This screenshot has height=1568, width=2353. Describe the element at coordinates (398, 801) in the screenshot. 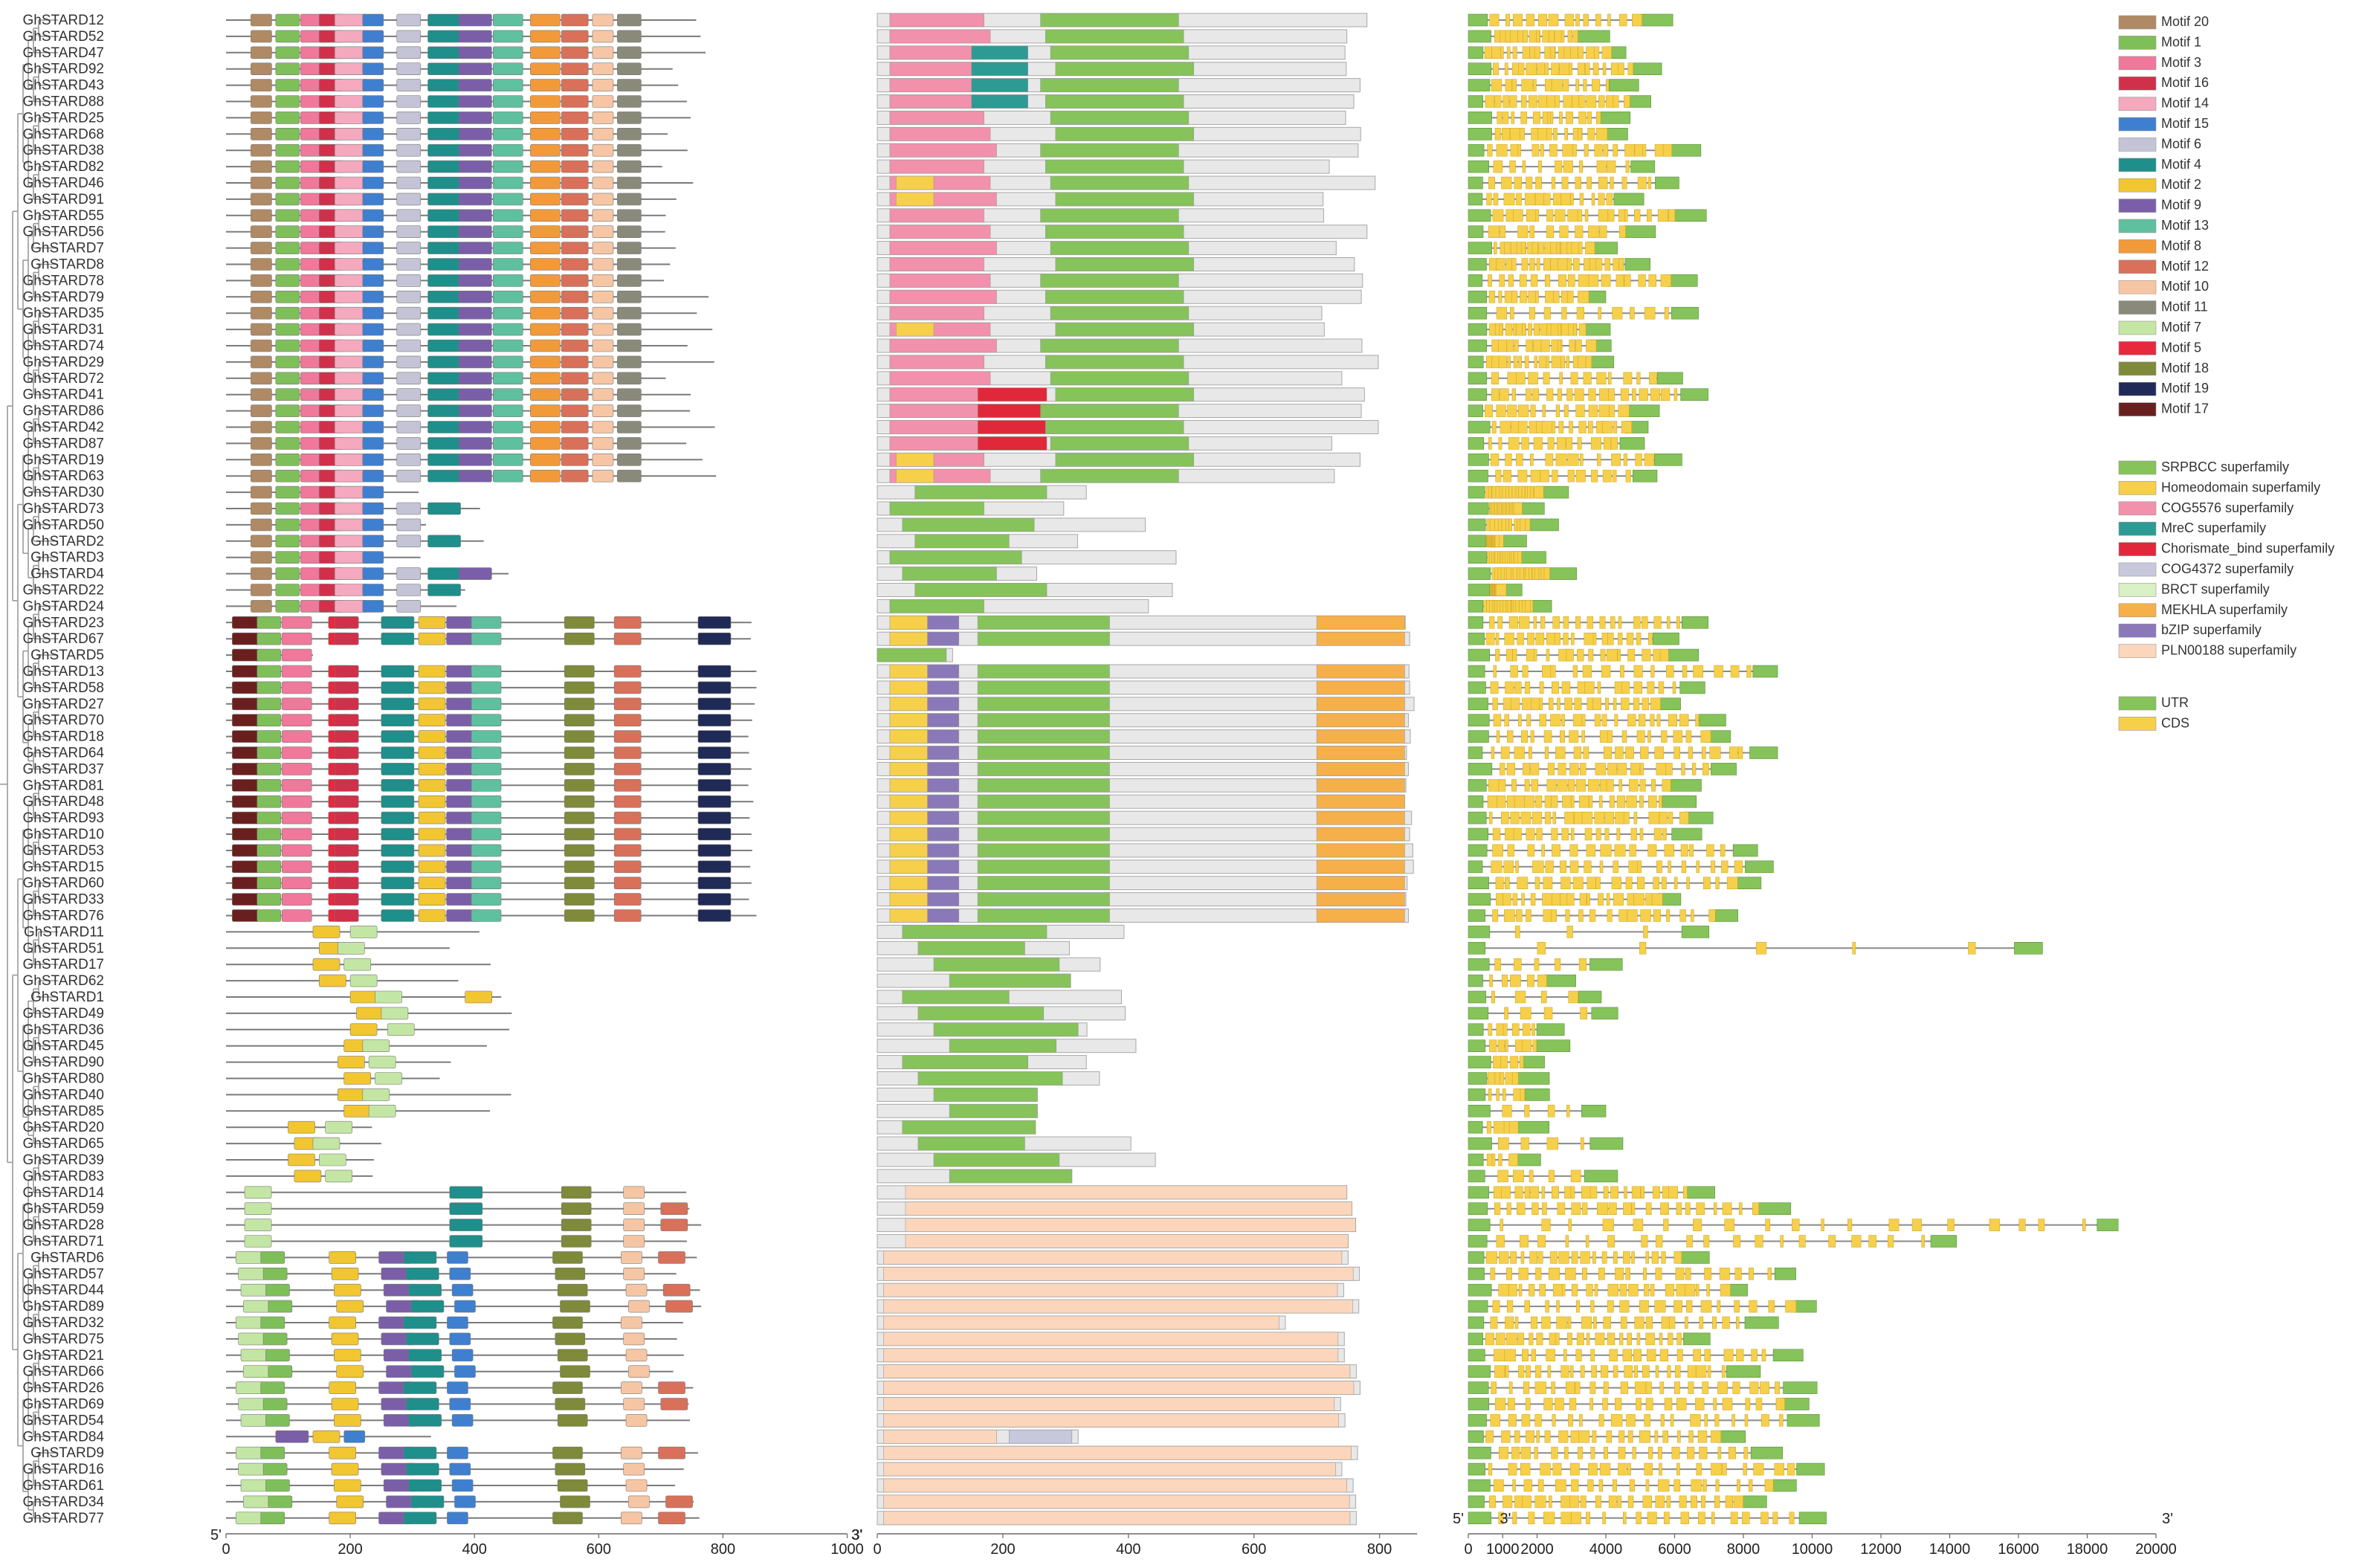

I see `motif-4-mark` at that location.